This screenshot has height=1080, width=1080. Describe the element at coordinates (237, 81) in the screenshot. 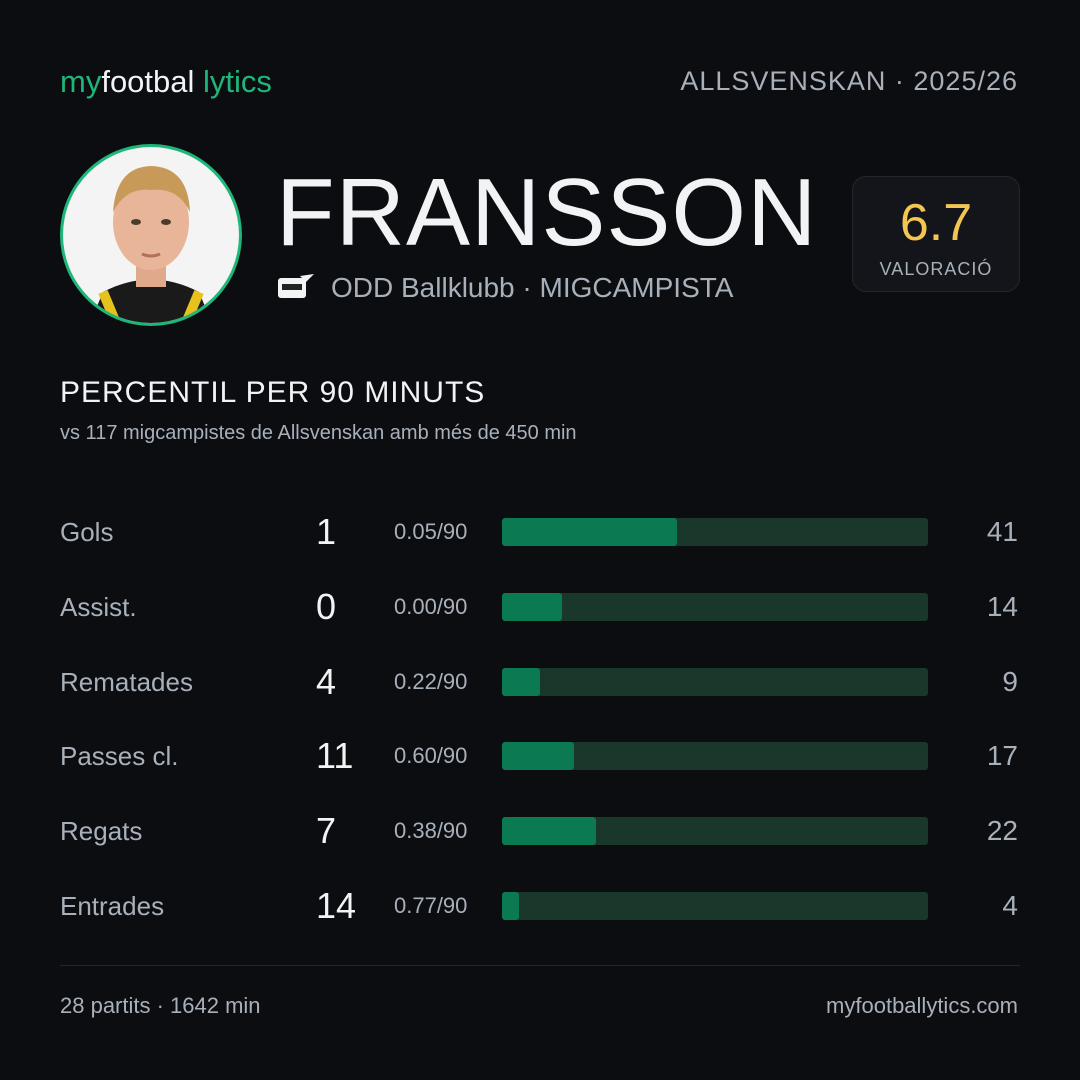

I see `brand-part: lytics` at that location.